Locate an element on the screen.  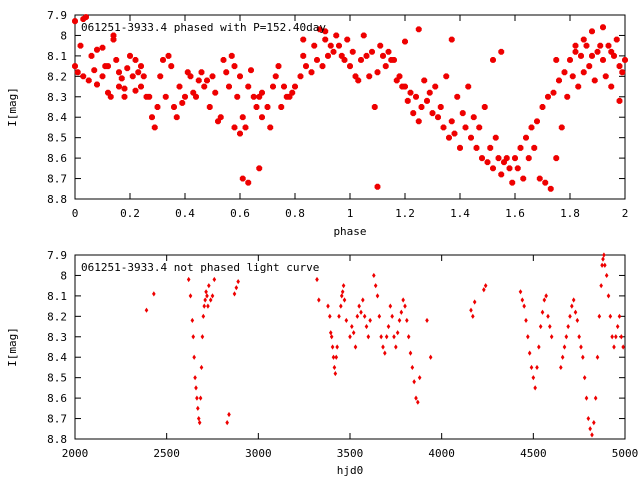
y-axis-label: I[mag] is located at coordinates (12, 107).